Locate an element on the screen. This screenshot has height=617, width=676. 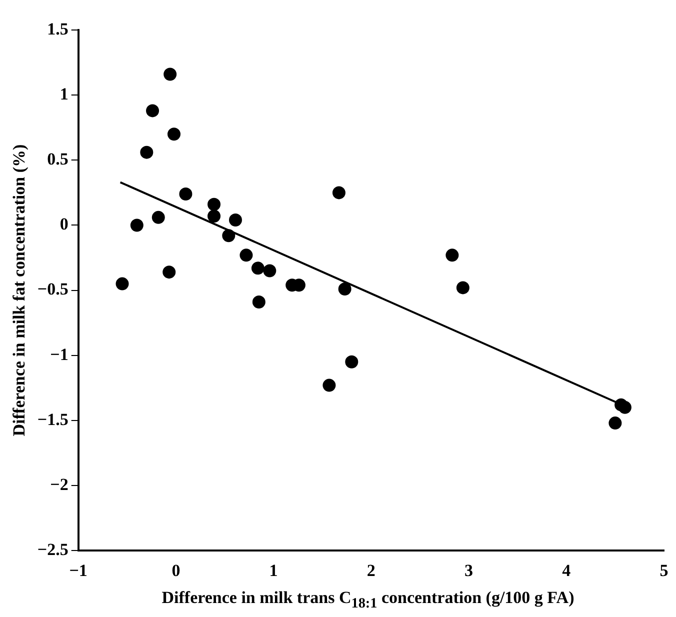
x-axis-title: Difference in milk trans C$_{18:1}$ concentration (g/100 g FA) is located at coordinates (368, 600).